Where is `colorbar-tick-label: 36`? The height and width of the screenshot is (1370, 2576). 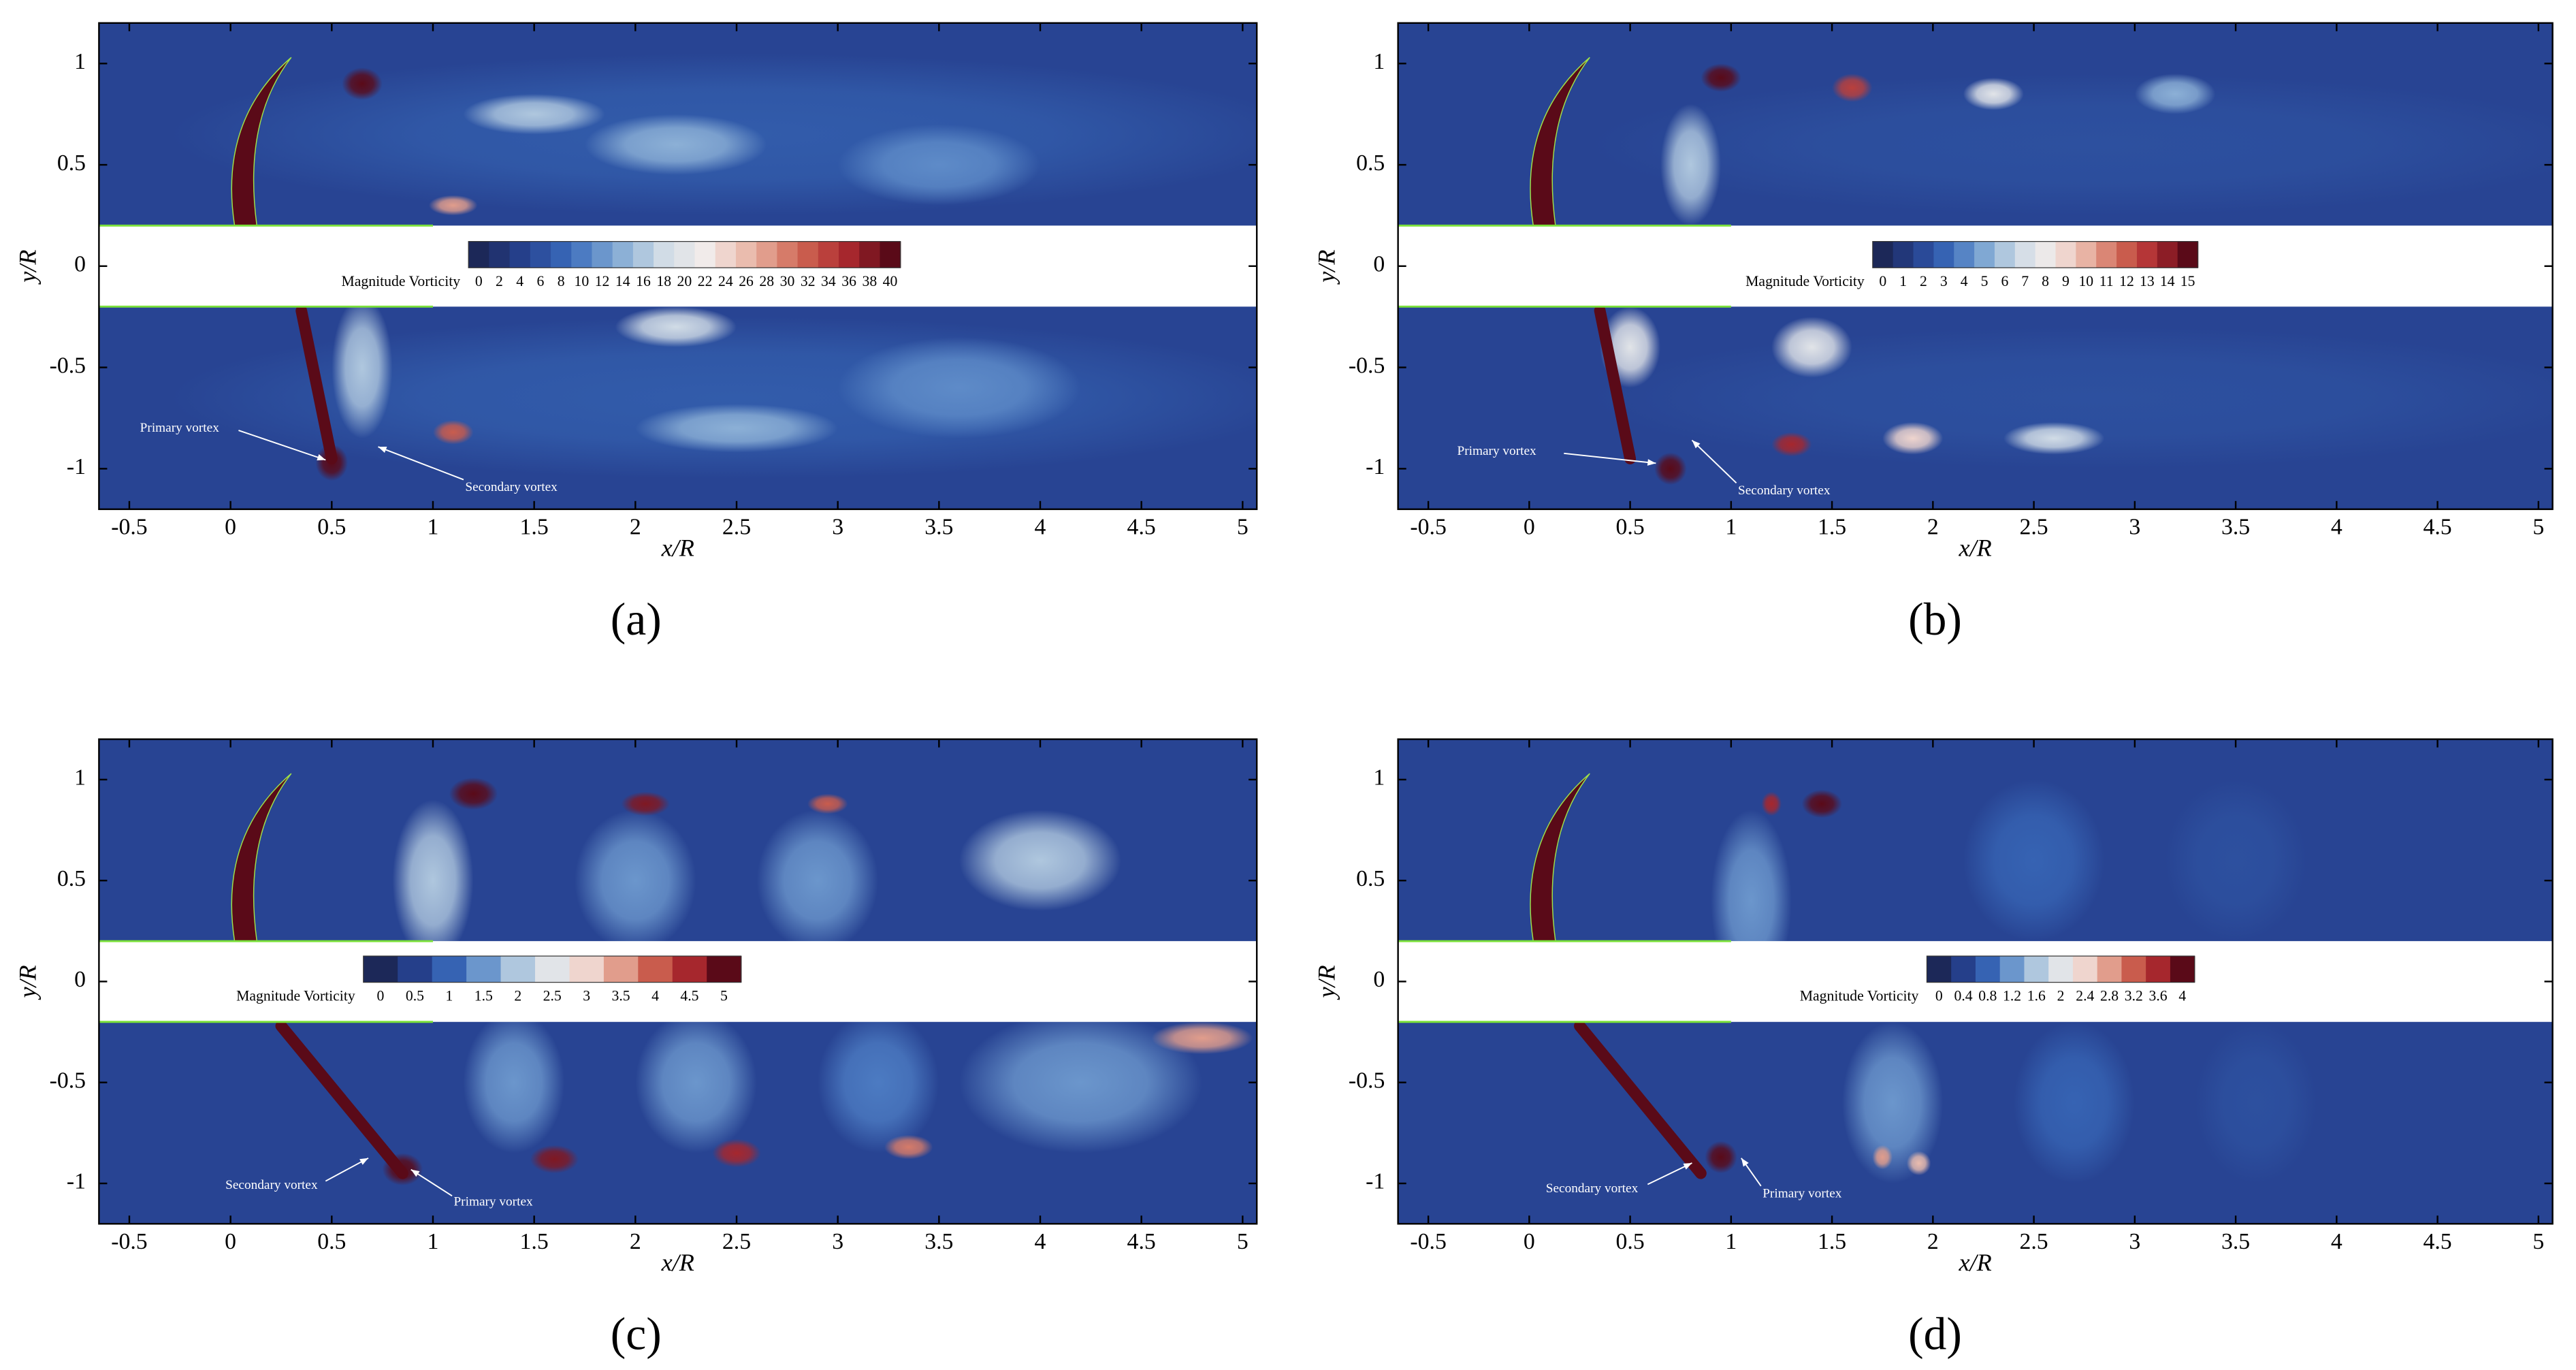 colorbar-tick-label: 36 is located at coordinates (849, 281).